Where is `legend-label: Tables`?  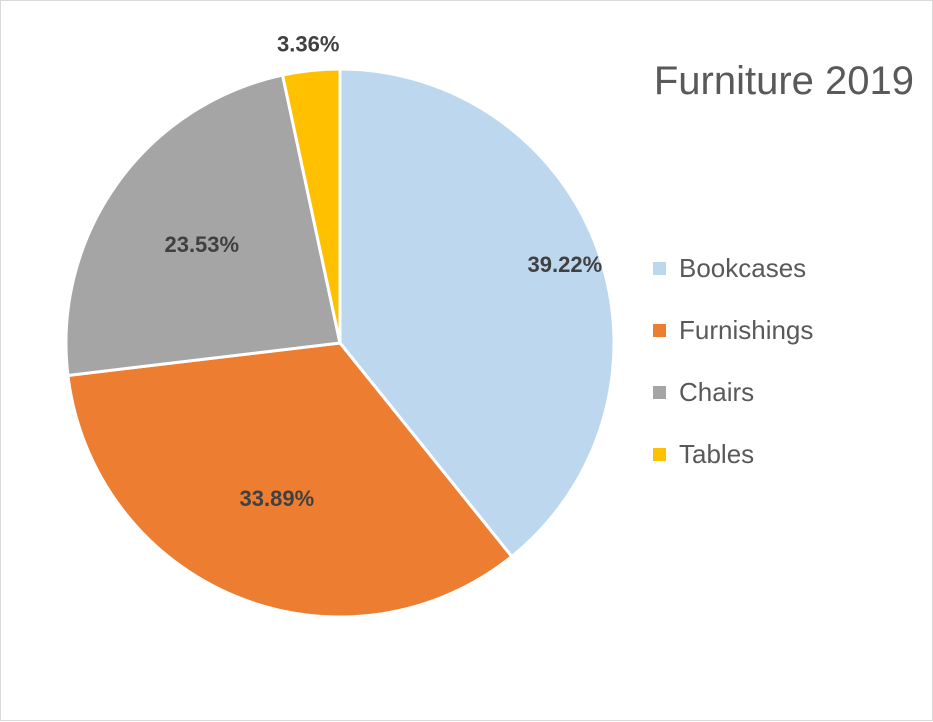
legend-label: Tables is located at coordinates (717, 453).